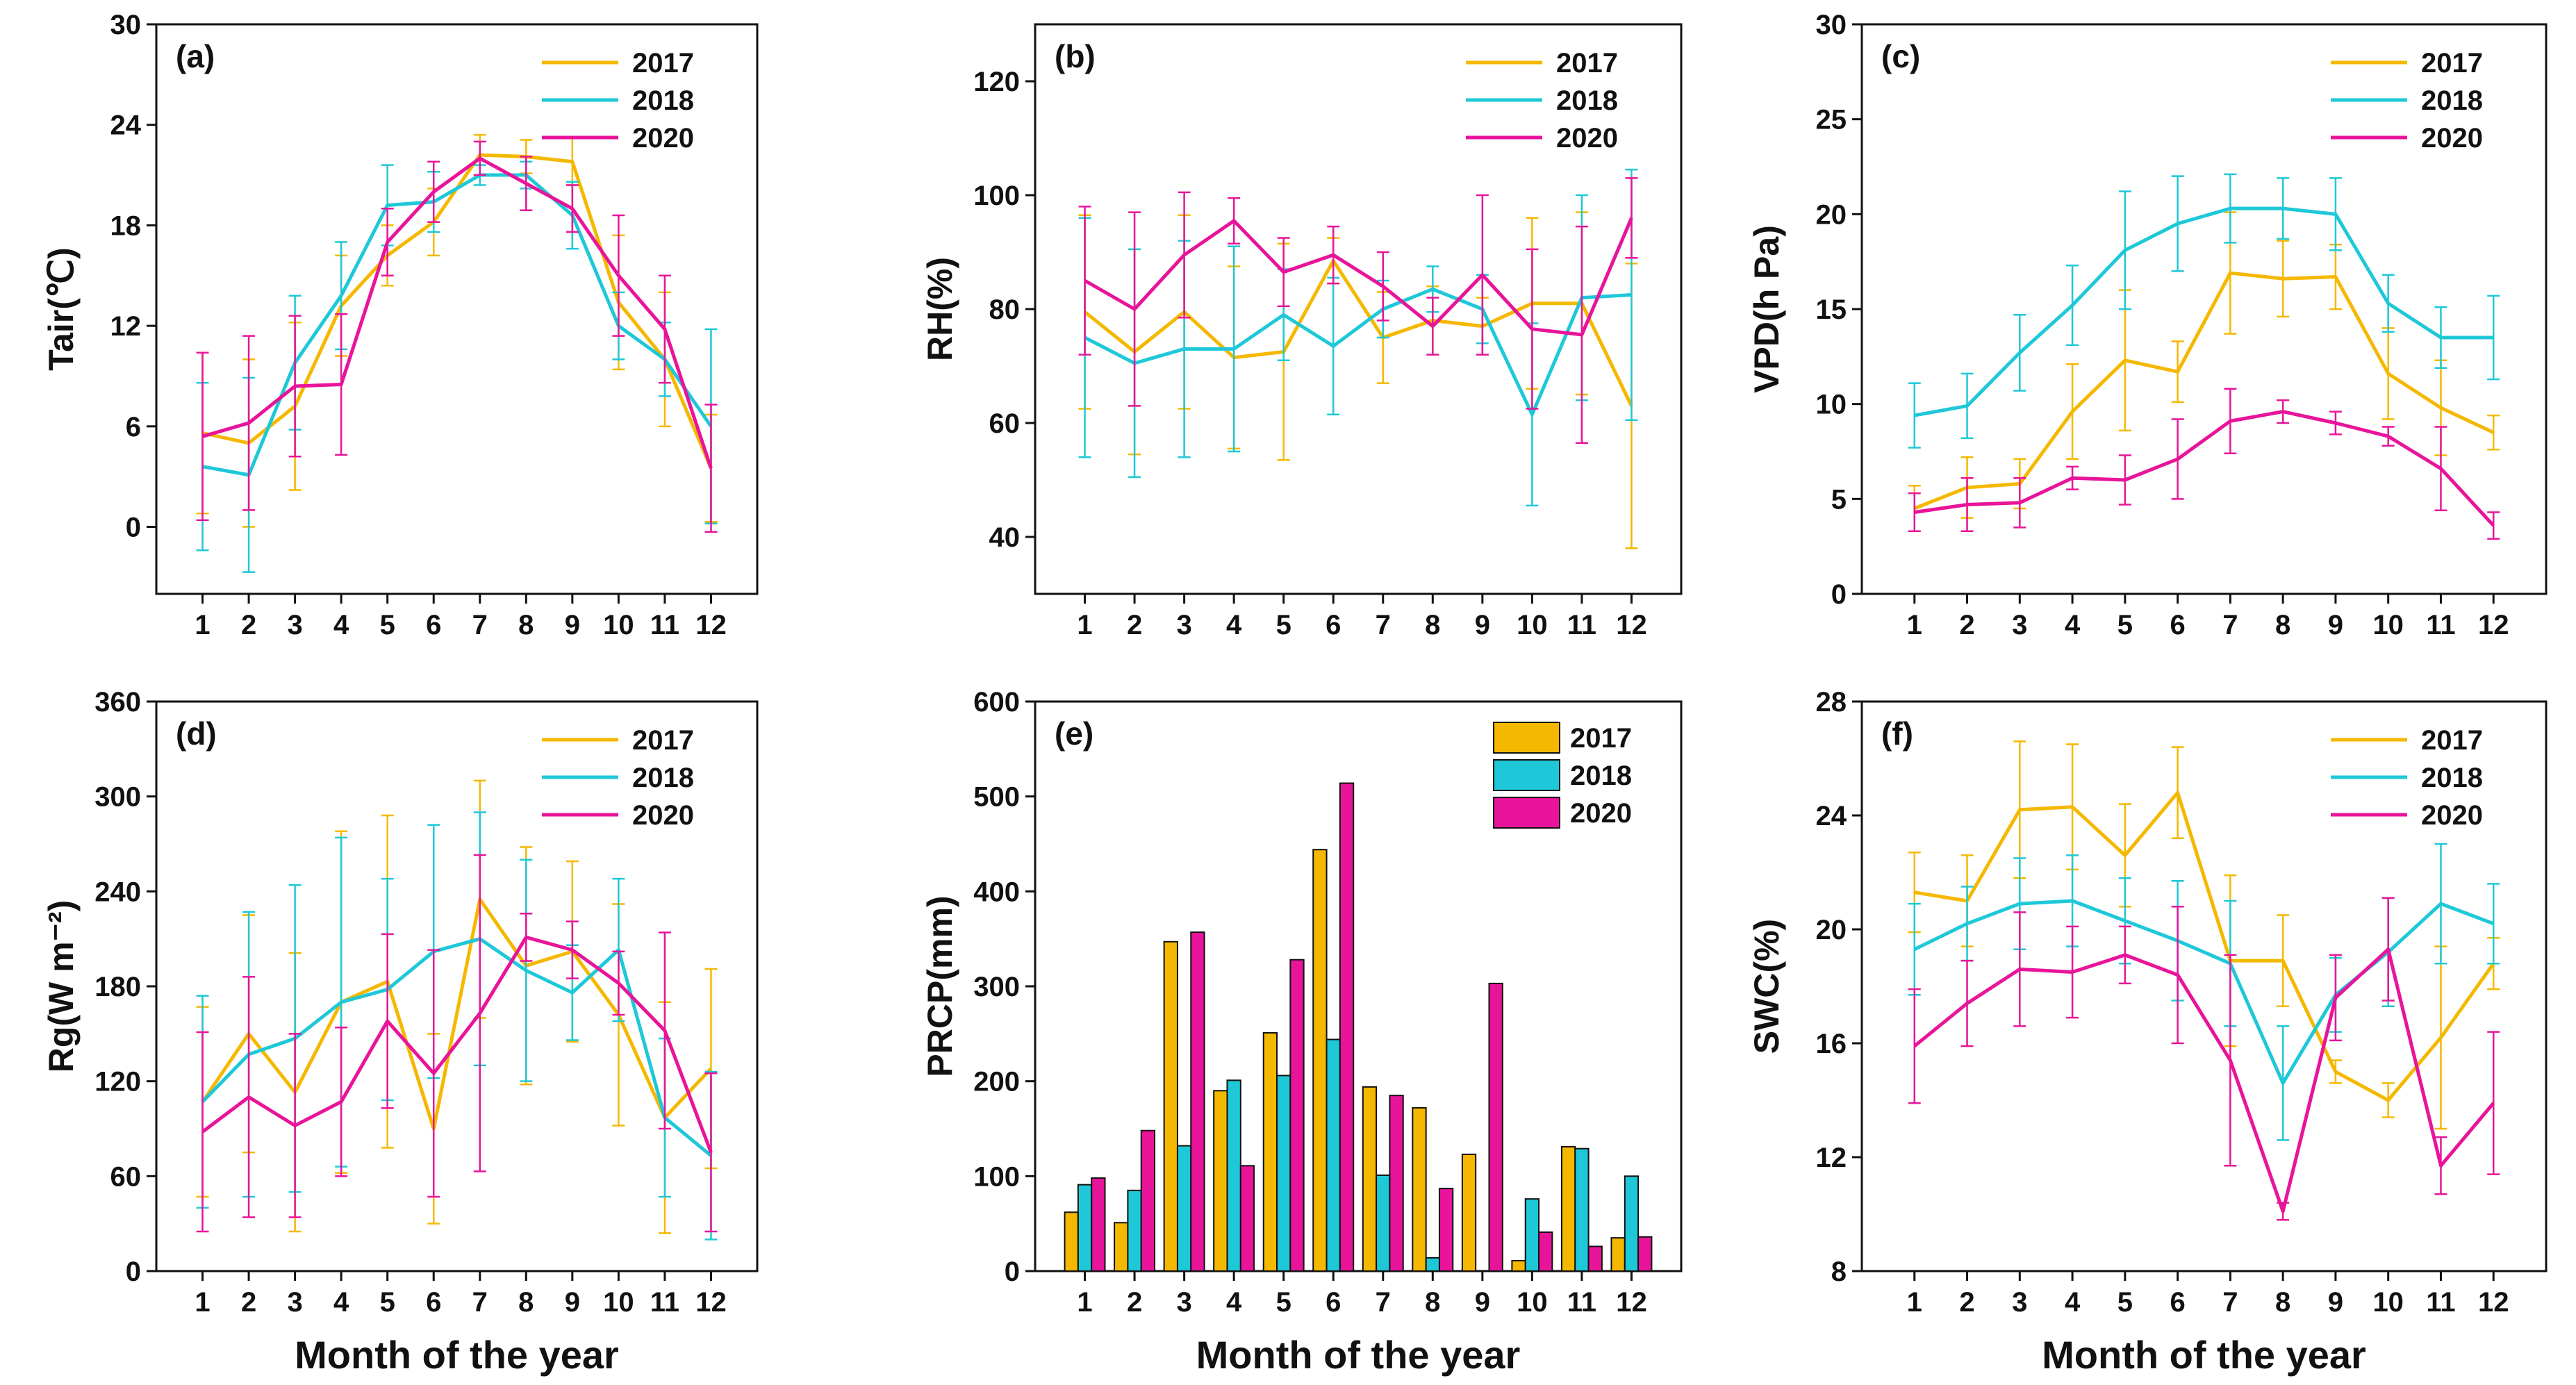 Image resolution: width=2576 pixels, height=1385 pixels. I want to click on y-axis-label: Tair(℃), so click(62, 308).